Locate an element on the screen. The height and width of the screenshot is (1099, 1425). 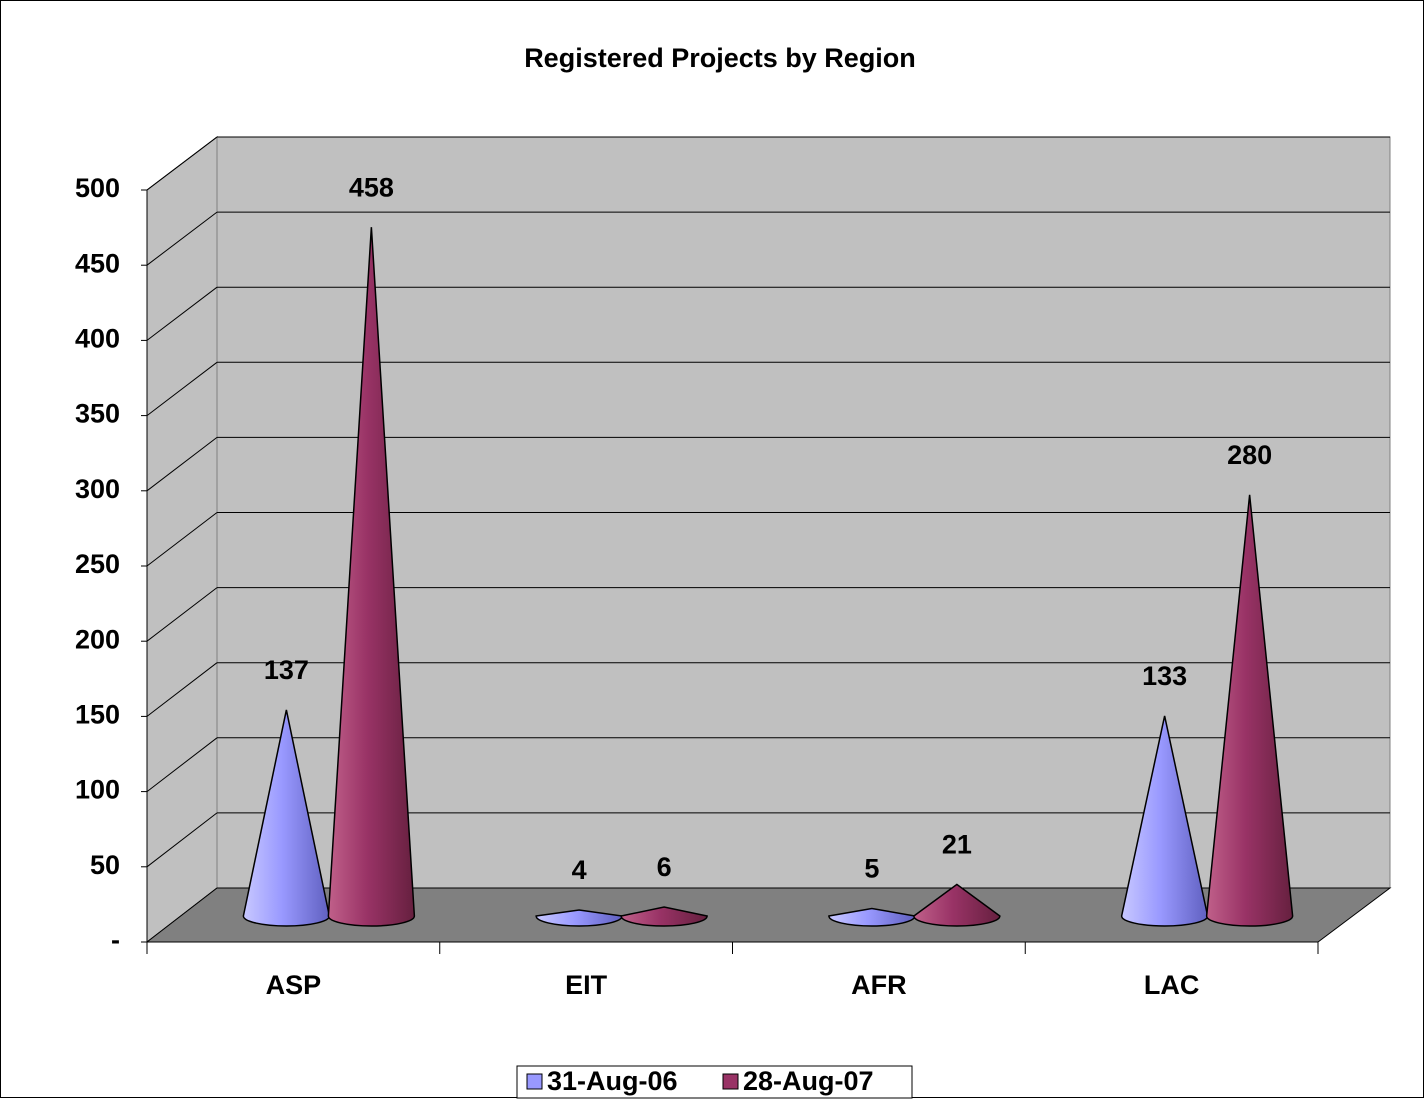
legend-label: 28-Aug-07 is located at coordinates (808, 1081).